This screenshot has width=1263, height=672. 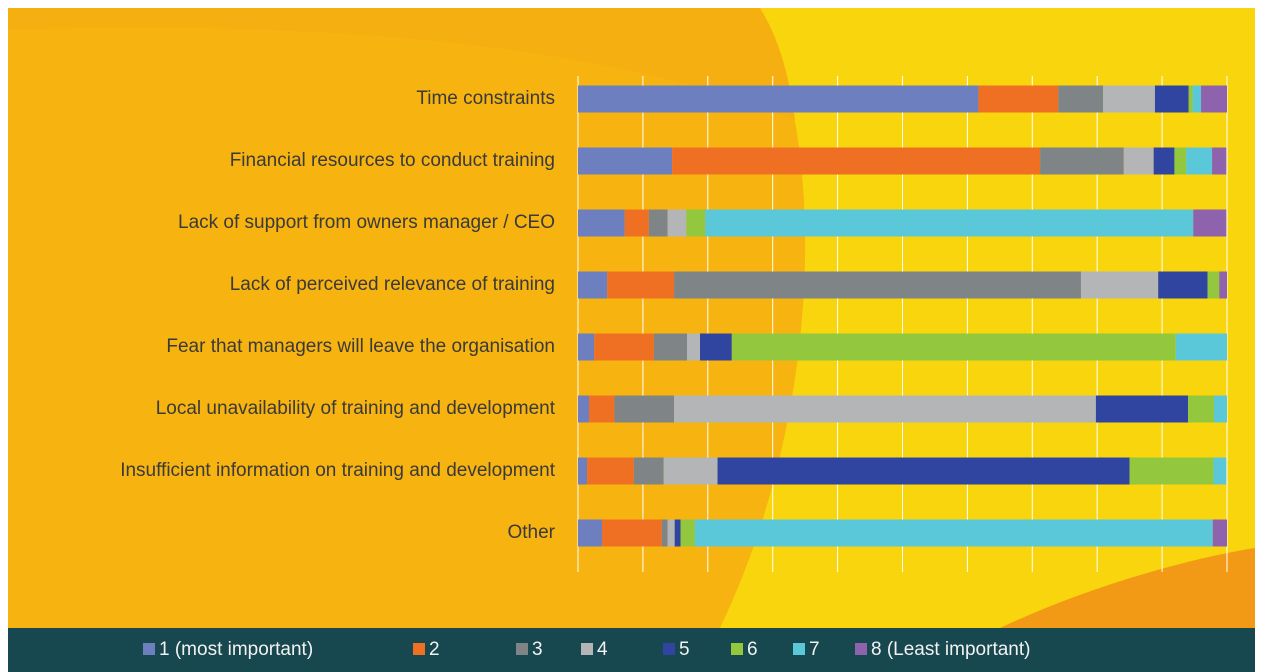 I want to click on legend-band, so click(x=631, y=650).